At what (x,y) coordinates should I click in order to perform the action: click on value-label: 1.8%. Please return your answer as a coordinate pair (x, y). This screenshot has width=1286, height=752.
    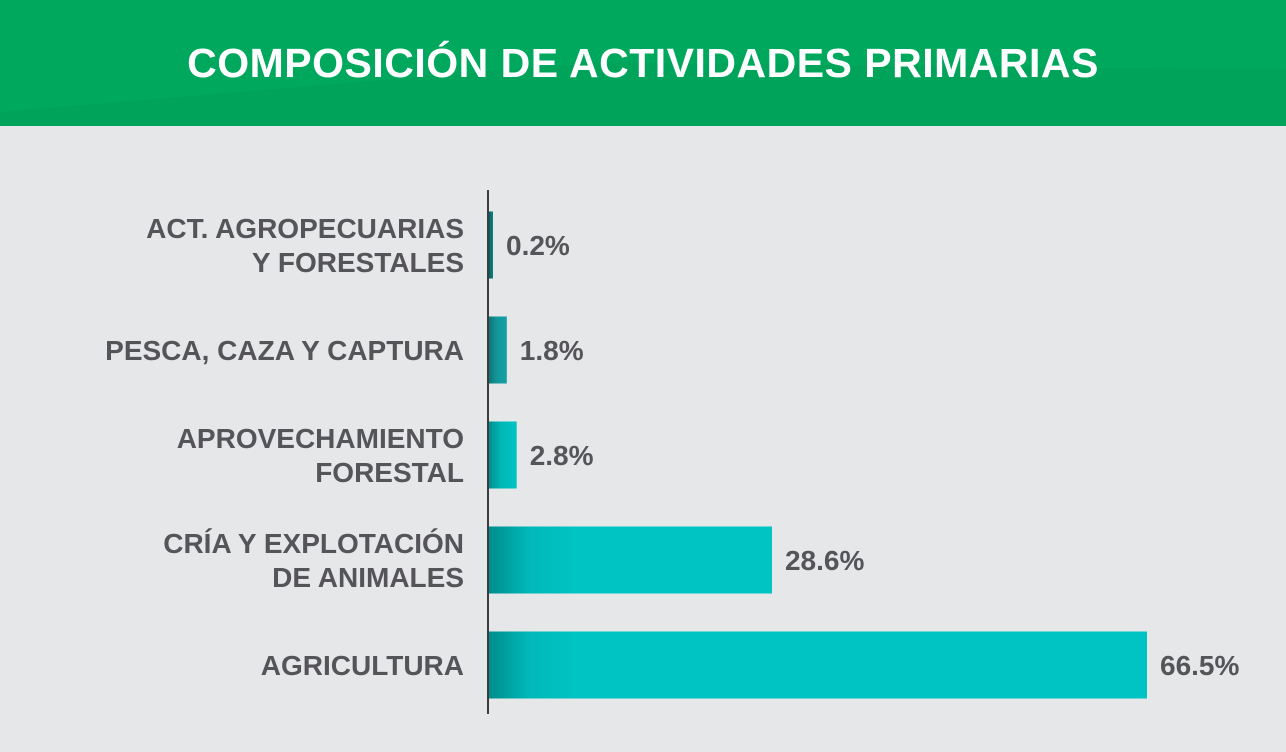
    Looking at the image, I should click on (552, 350).